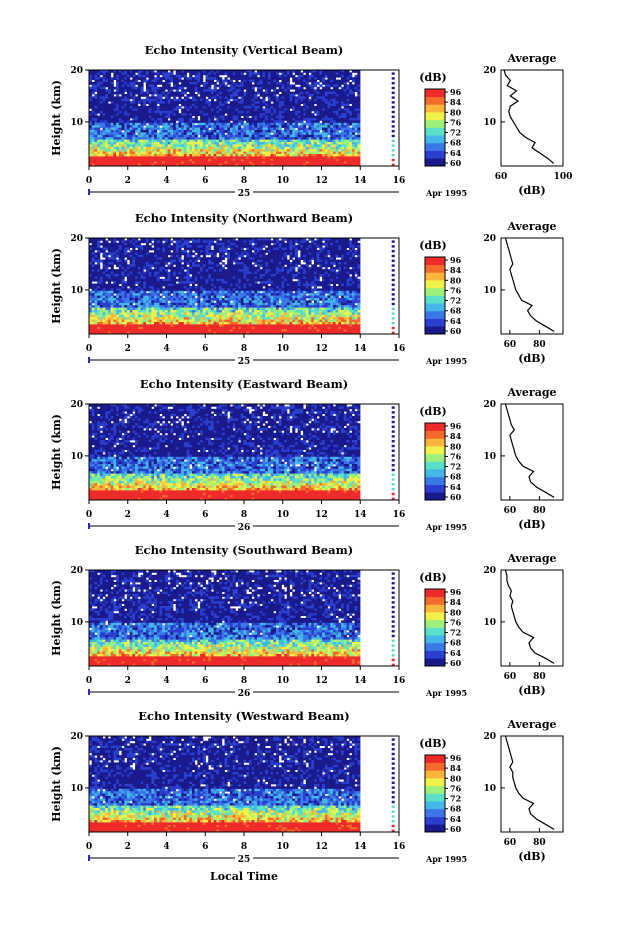 The image size is (621, 929). I want to click on colorbar-tick-label: 72, so click(455, 133).